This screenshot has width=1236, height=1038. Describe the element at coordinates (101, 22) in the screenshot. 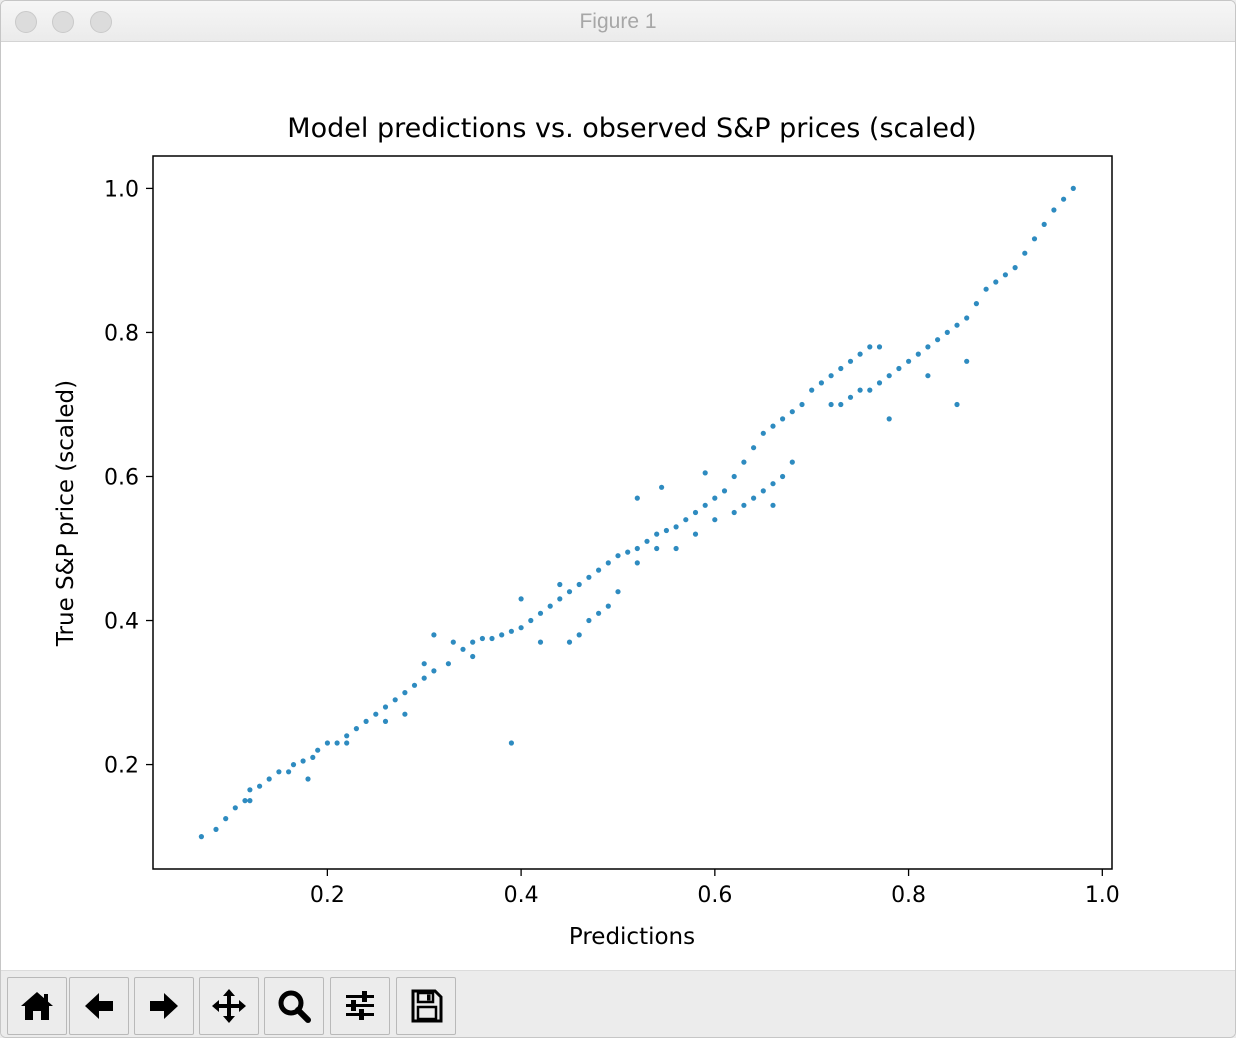

I see `zoom-window-button` at that location.